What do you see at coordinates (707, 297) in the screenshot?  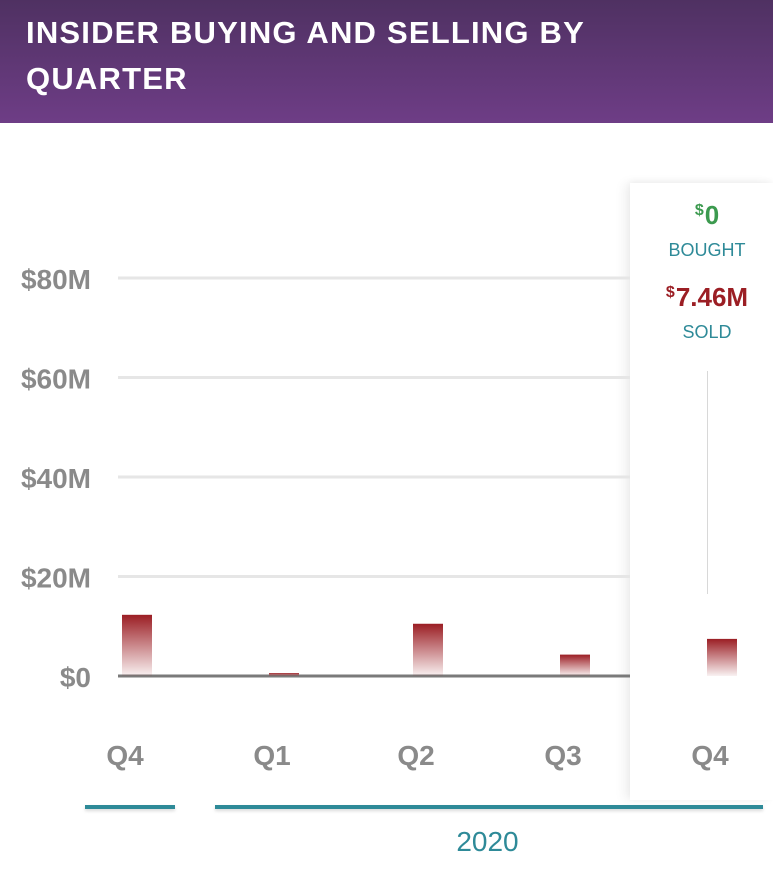 I see `tooltip-sold-value: $7.46M` at bounding box center [707, 297].